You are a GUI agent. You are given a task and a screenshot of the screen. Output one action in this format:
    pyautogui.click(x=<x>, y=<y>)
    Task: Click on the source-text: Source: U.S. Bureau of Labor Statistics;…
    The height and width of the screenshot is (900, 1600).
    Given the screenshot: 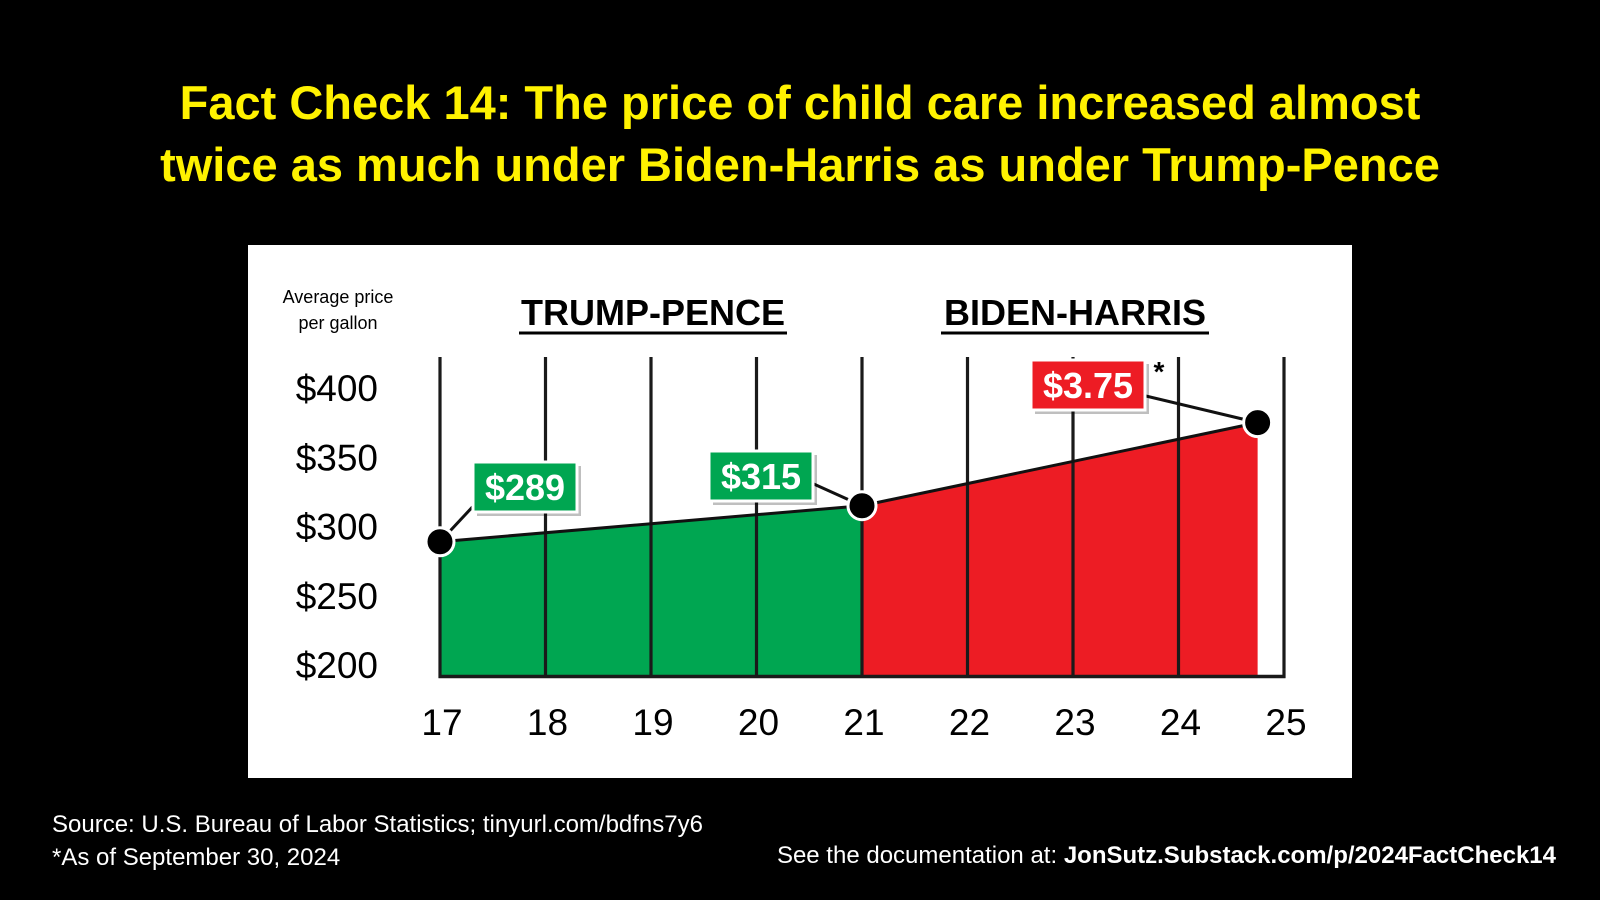 What is the action you would take?
    pyautogui.click(x=377, y=824)
    